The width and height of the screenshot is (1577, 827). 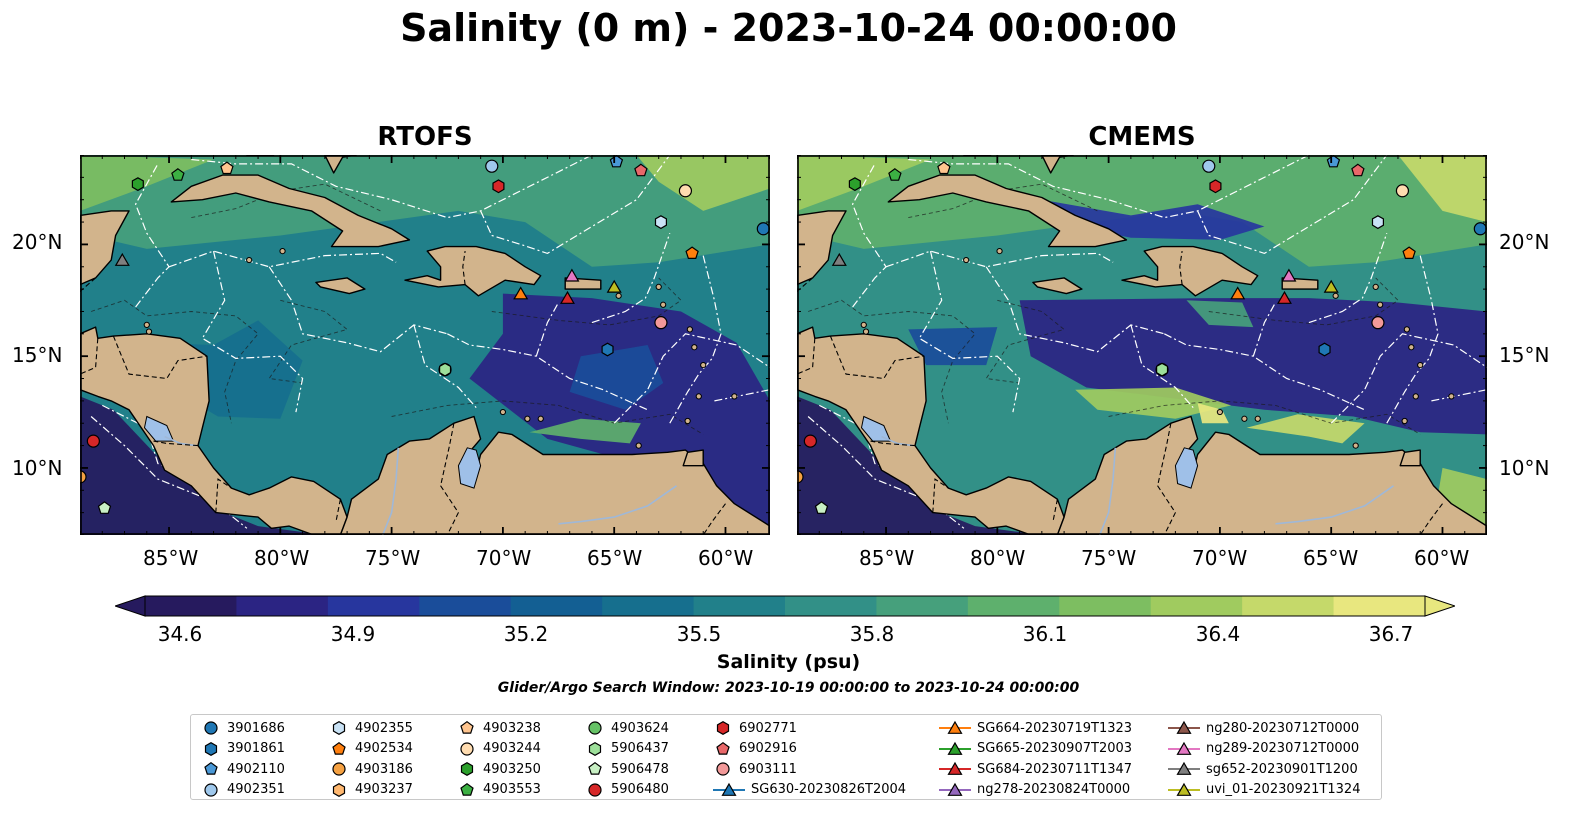 What do you see at coordinates (243, 749) in the screenshot?
I see `legend-item-3901861: 3901861` at bounding box center [243, 749].